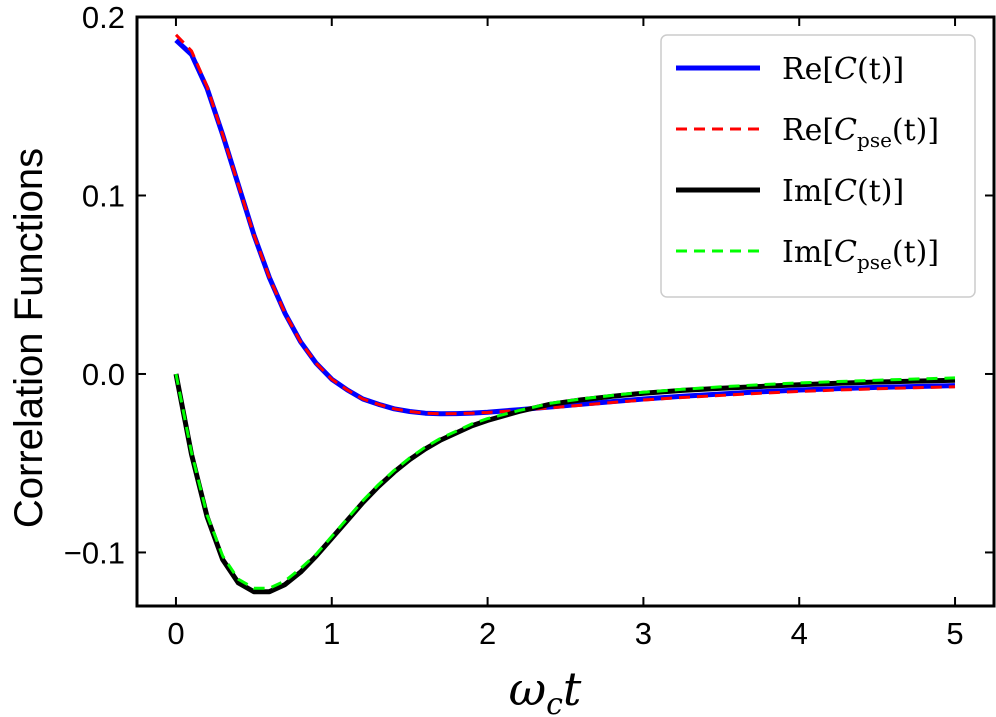  I want to click on x-axis-label-main: ω, so click(528, 689).